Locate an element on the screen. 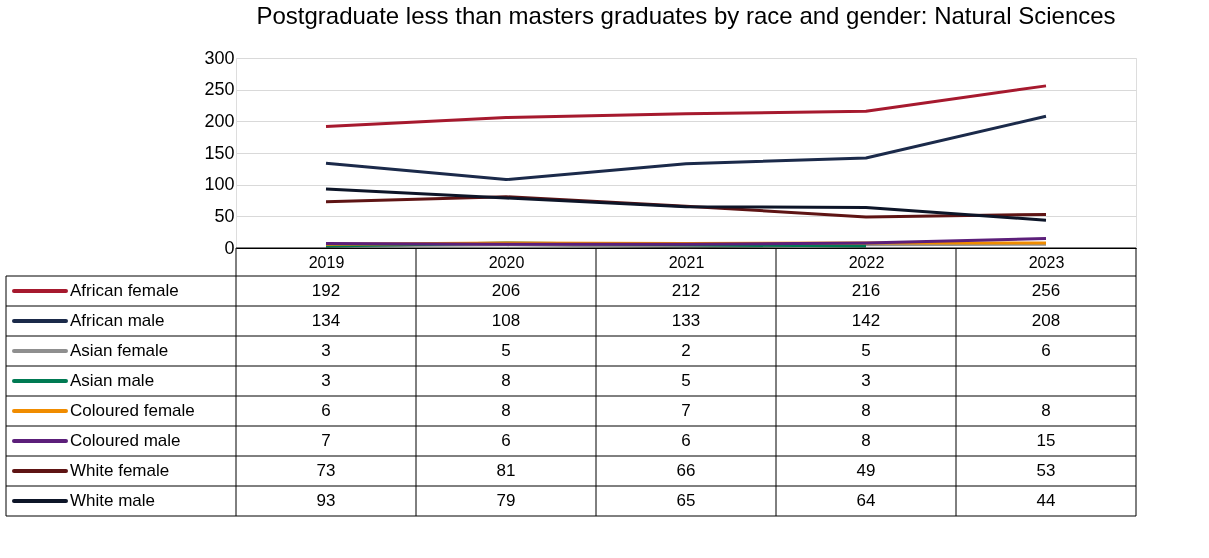  data-label: 206 is located at coordinates (506, 290).